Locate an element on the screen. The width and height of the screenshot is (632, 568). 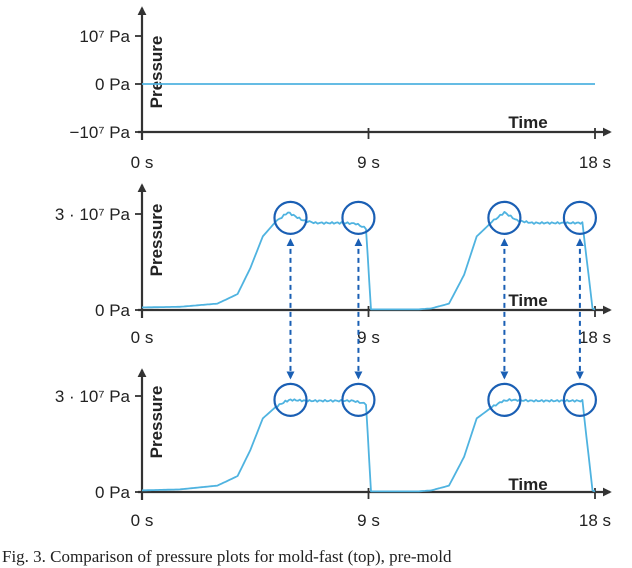
y-tick-label: −10⁷ Pa is located at coordinates (99, 132).